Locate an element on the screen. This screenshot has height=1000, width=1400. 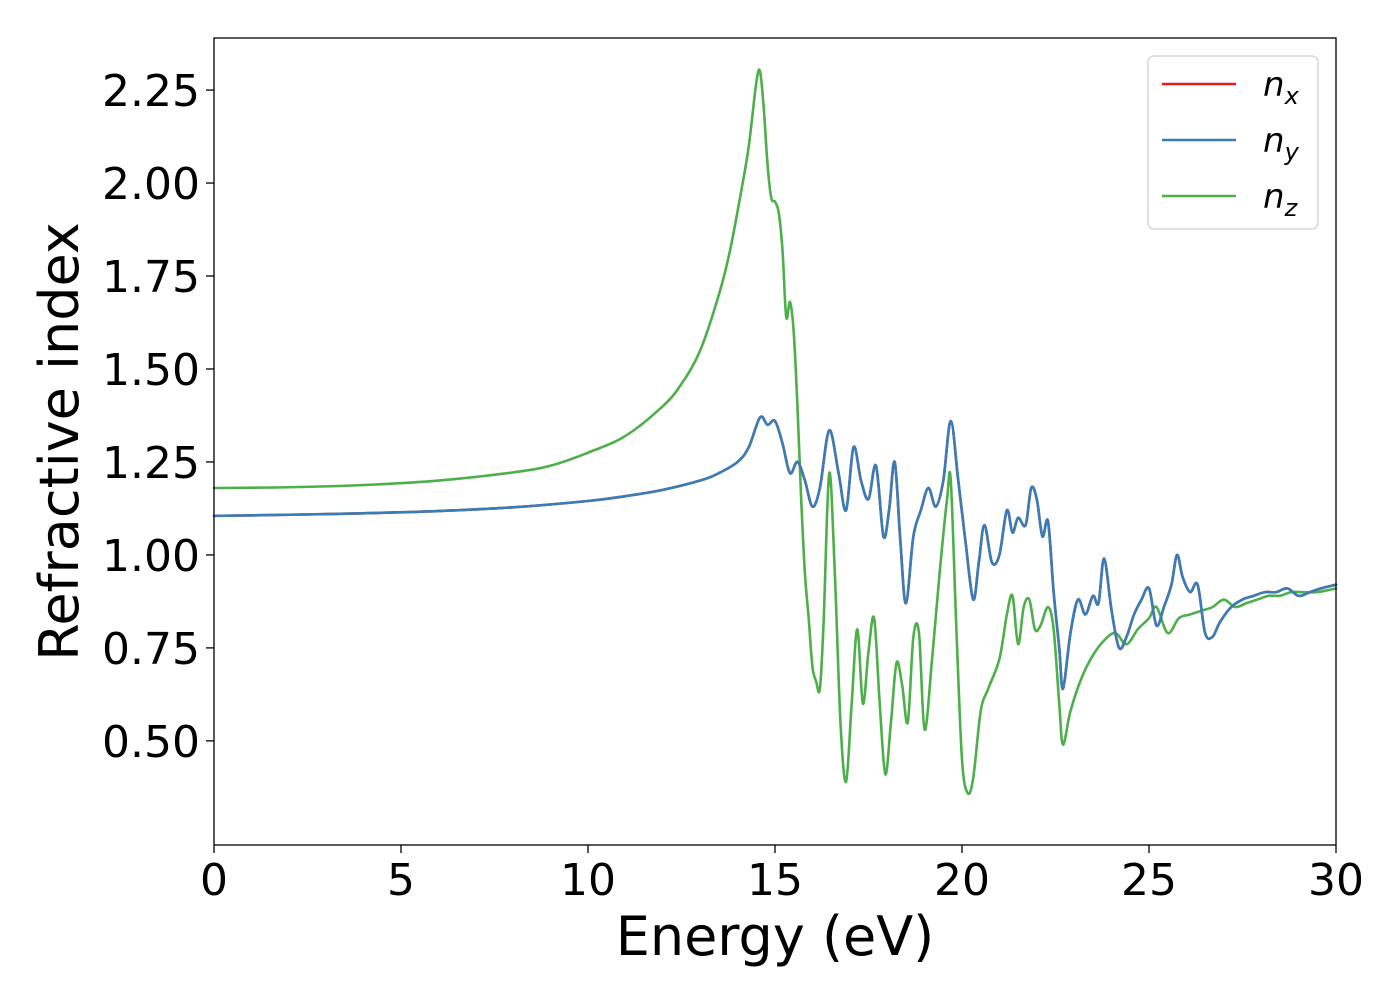
y-tick-label: 2.00 is located at coordinates (151, 184).